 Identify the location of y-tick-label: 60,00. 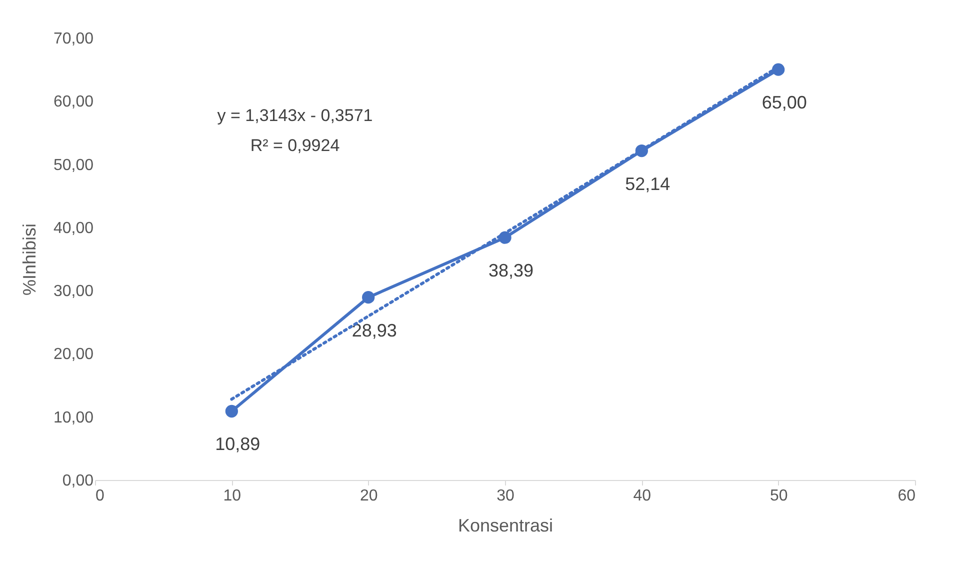
(73, 102).